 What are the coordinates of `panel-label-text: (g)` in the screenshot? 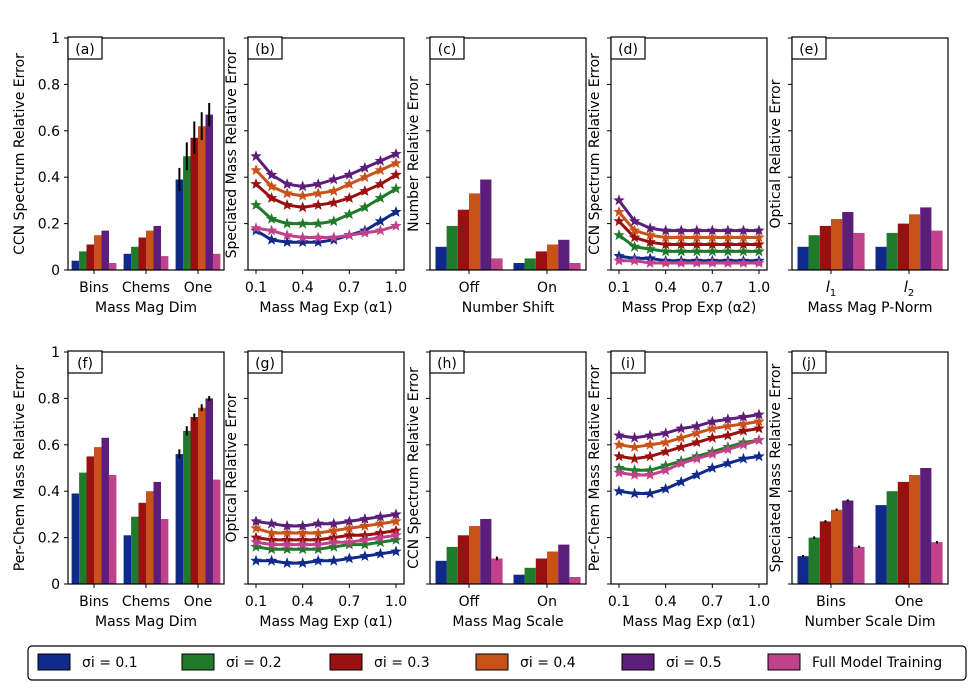 It's located at (265, 364).